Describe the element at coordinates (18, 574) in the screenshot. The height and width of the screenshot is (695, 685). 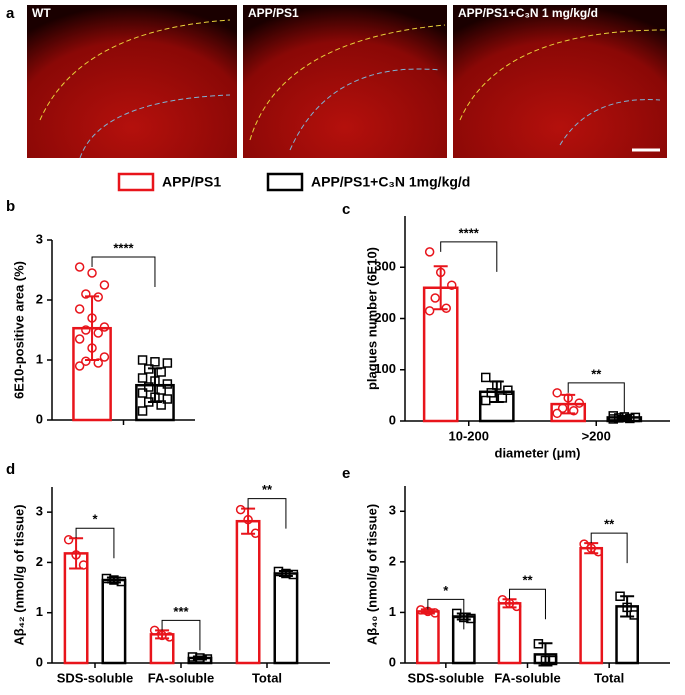
I see `y-axis-label: Aβ₄₂ (nmol/g of tissue)` at that location.